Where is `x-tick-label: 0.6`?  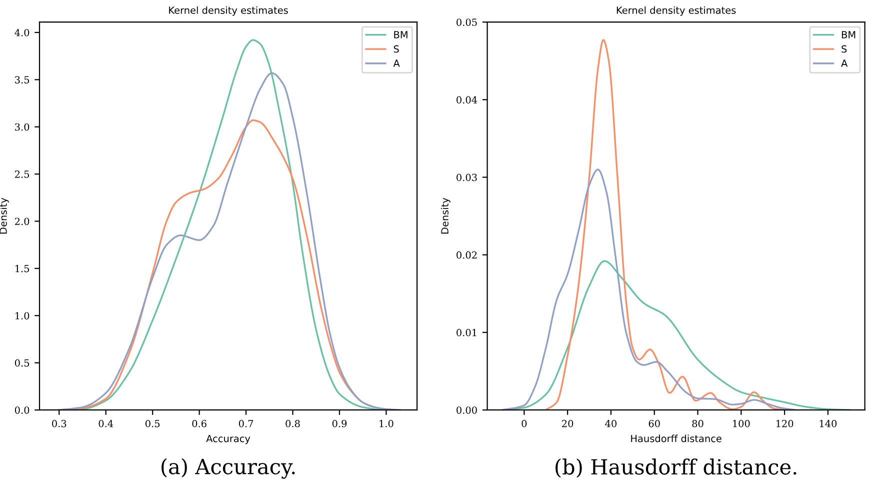 x-tick-label: 0.6 is located at coordinates (199, 424).